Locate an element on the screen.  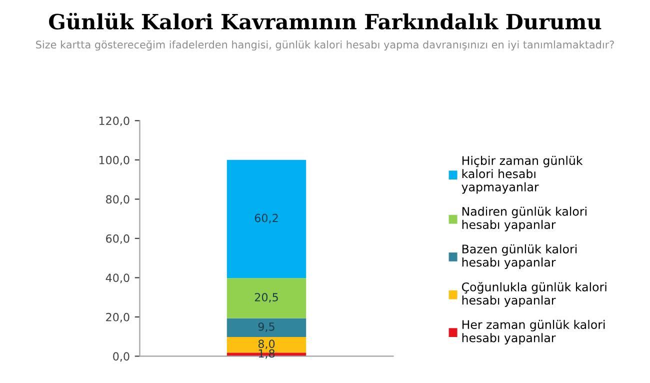
data-label: 8,0 is located at coordinates (266, 345).